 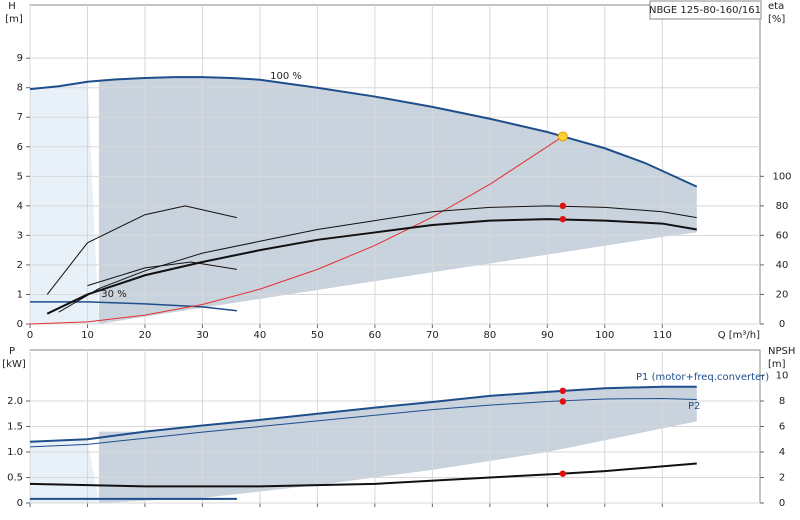 What do you see at coordinates (782, 376) in the screenshot?
I see `y2-tick-label: 10` at bounding box center [782, 376].